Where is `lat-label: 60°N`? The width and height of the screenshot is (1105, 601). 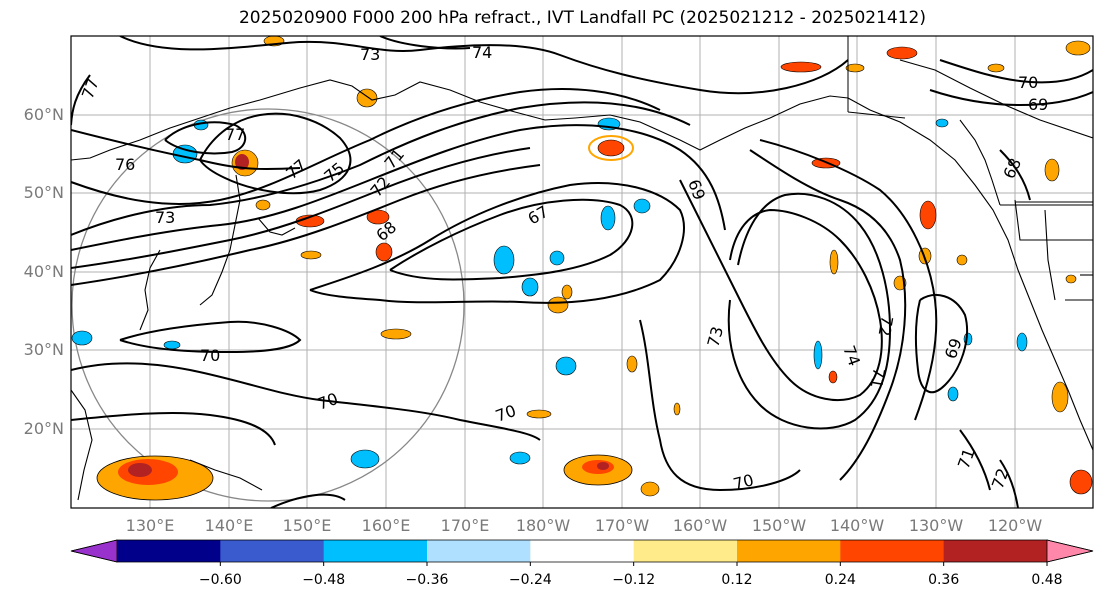 lat-label: 60°N is located at coordinates (44, 114).